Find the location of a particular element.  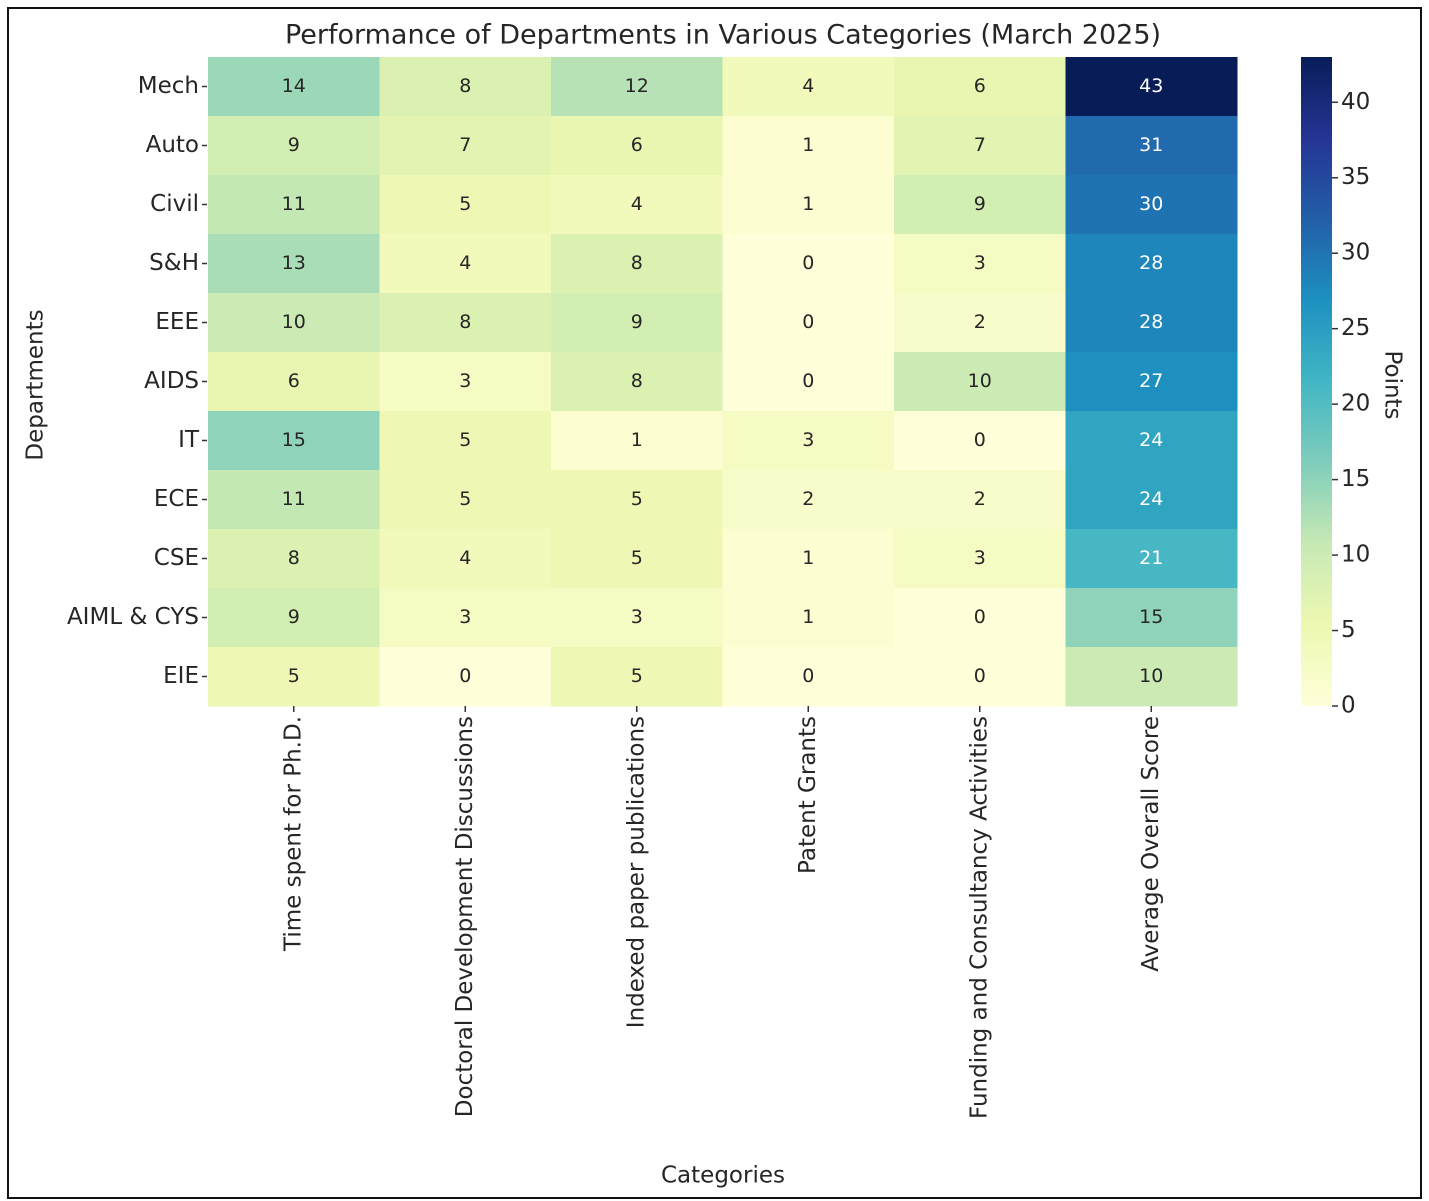

x-tick-label: Patent Grants is located at coordinates (808, 795).